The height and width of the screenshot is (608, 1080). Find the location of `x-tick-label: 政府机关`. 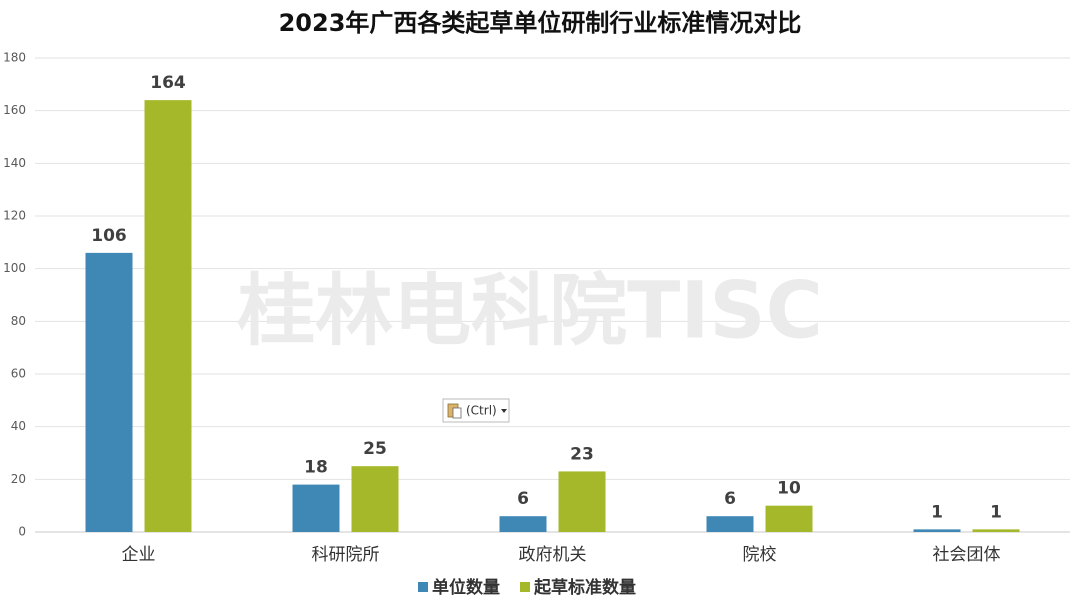

x-tick-label: 政府机关 is located at coordinates (553, 555).